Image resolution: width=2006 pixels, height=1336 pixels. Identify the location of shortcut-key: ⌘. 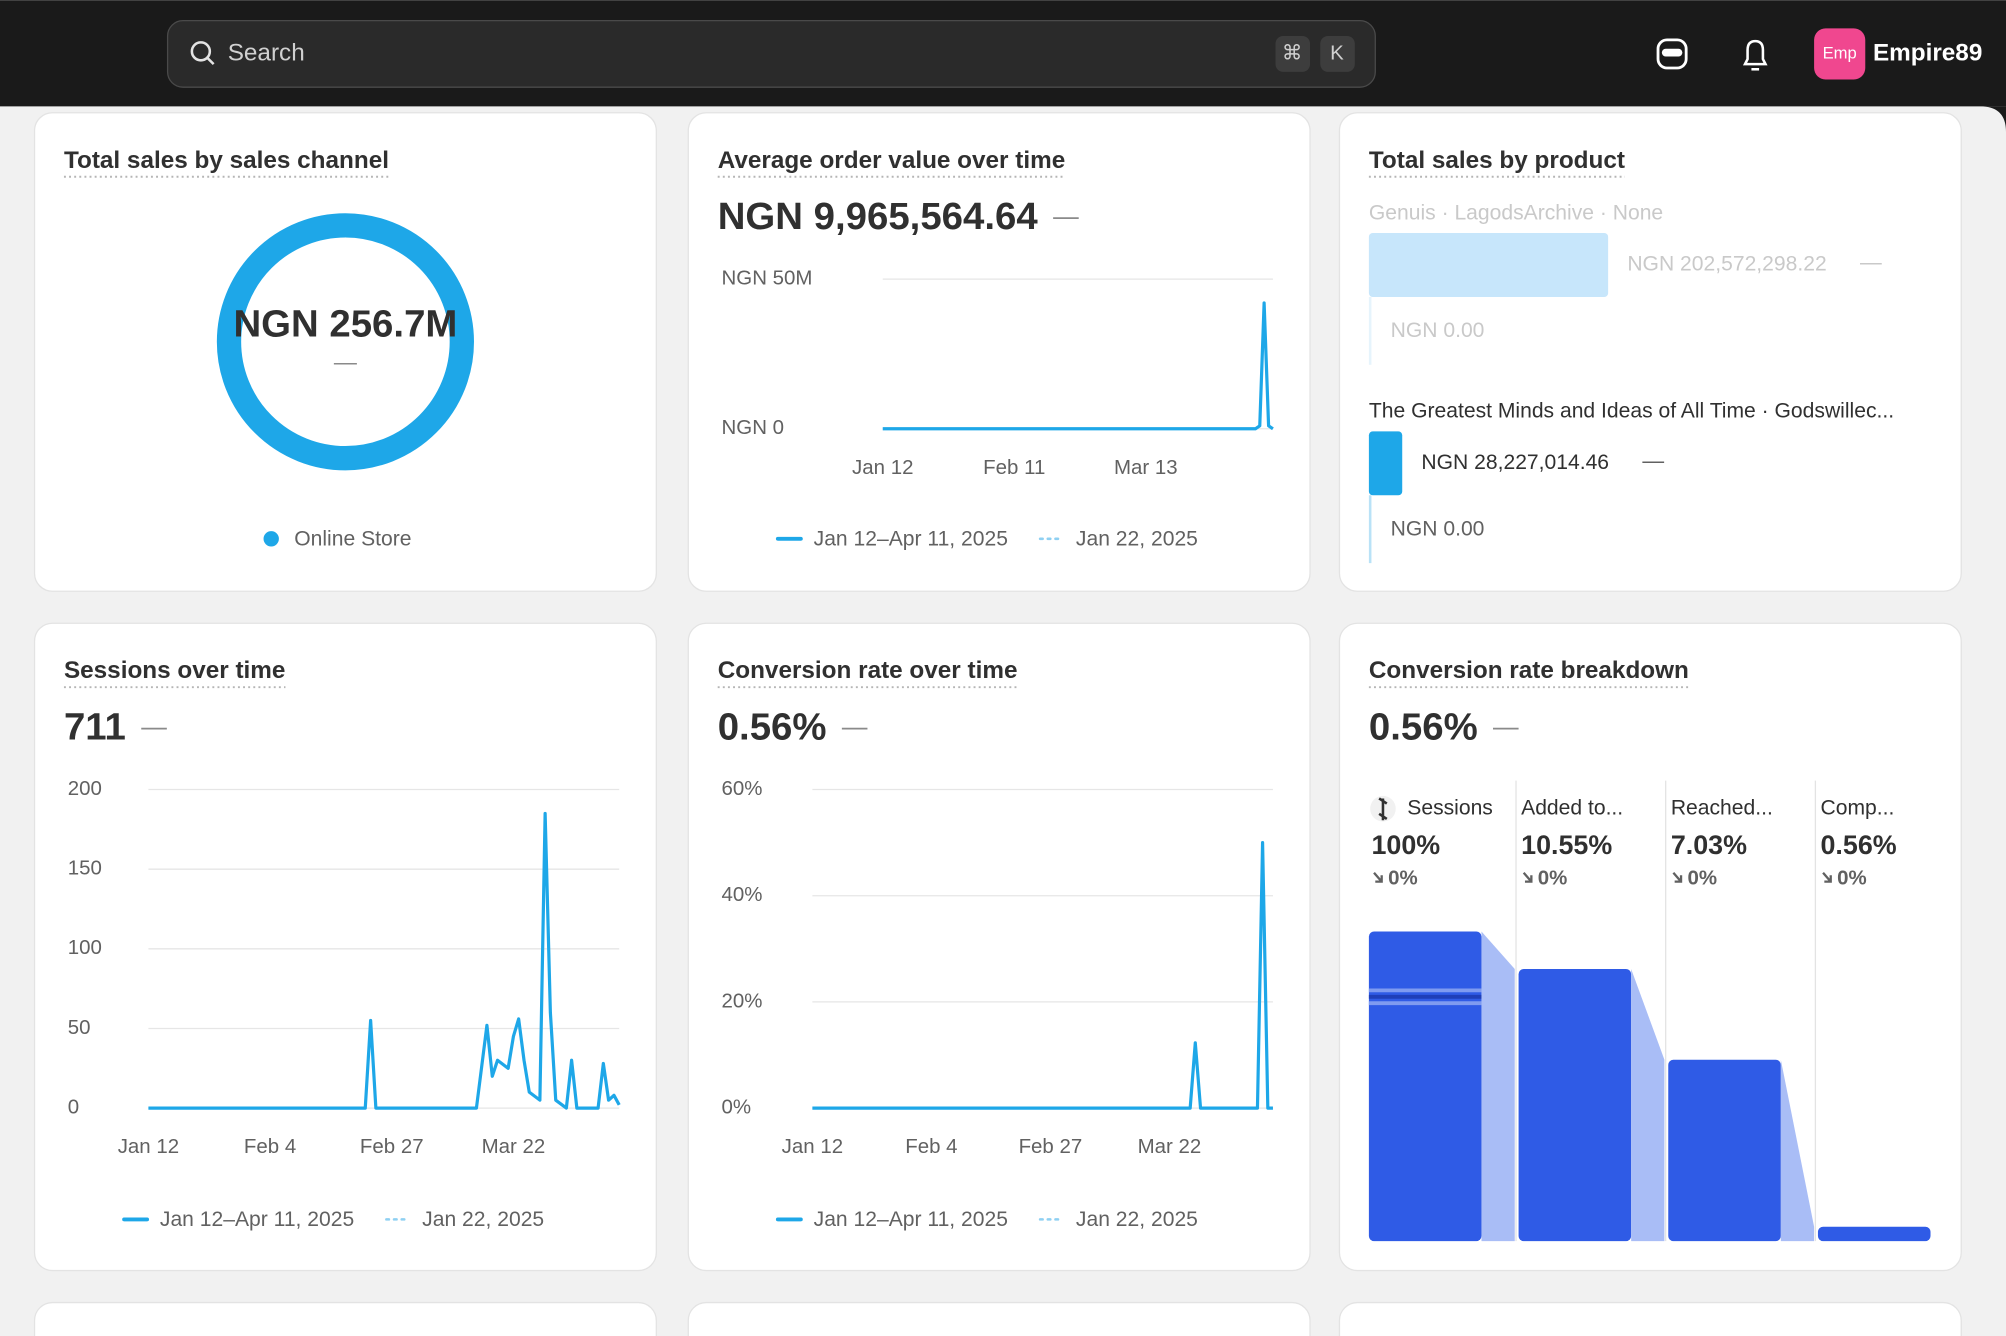
(1292, 52).